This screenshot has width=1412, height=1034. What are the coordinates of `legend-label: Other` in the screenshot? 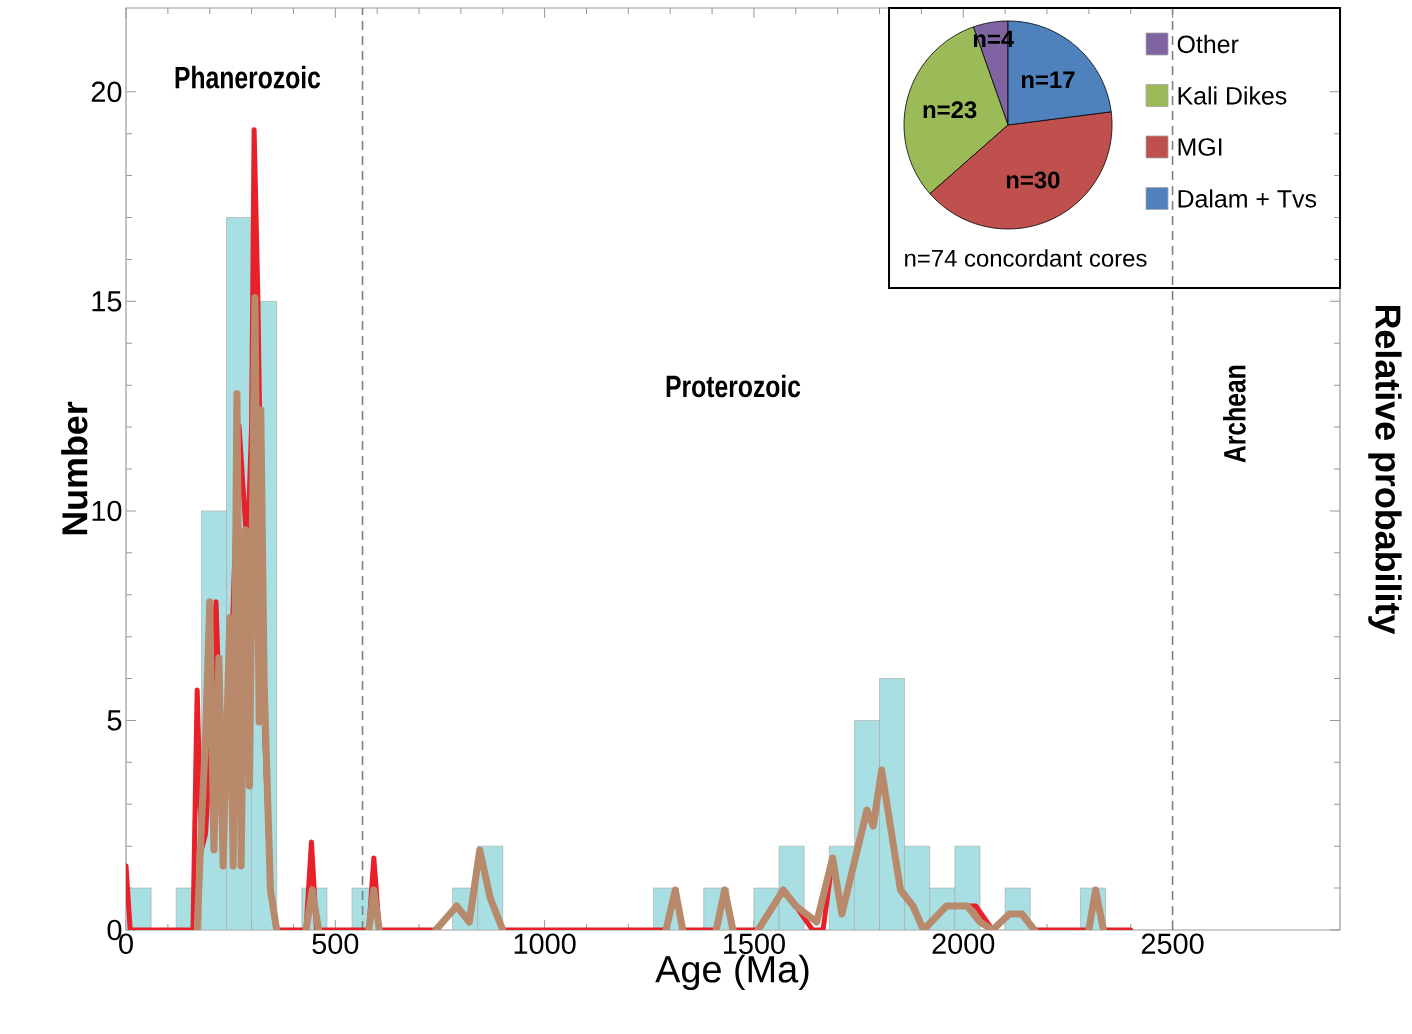 It's located at (1208, 44).